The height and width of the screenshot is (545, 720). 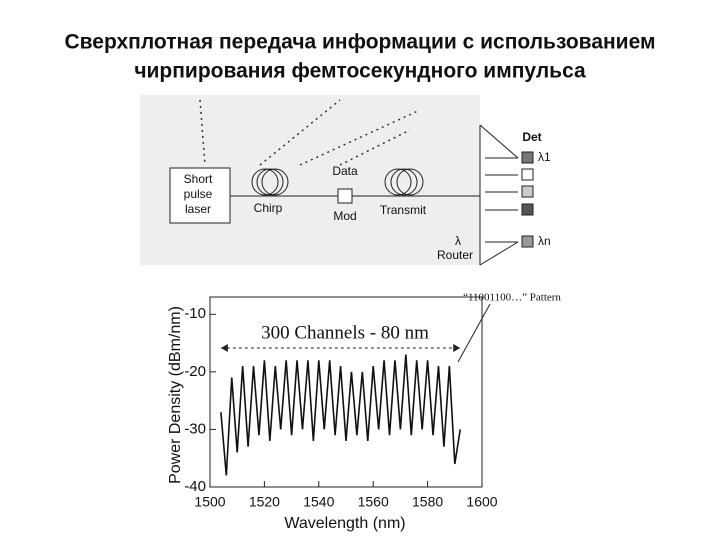 What do you see at coordinates (341, 415) in the screenshot?
I see `spectrum-line` at bounding box center [341, 415].